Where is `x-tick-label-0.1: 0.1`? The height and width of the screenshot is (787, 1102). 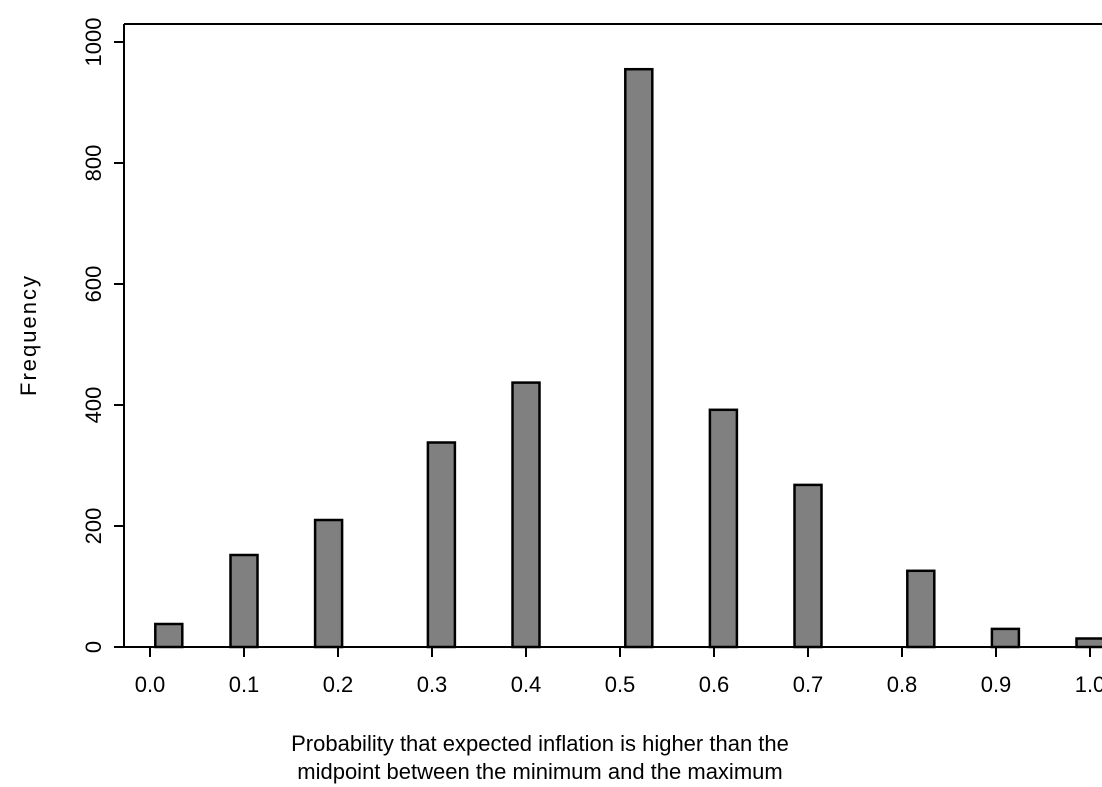
x-tick-label-0.1: 0.1 is located at coordinates (244, 684).